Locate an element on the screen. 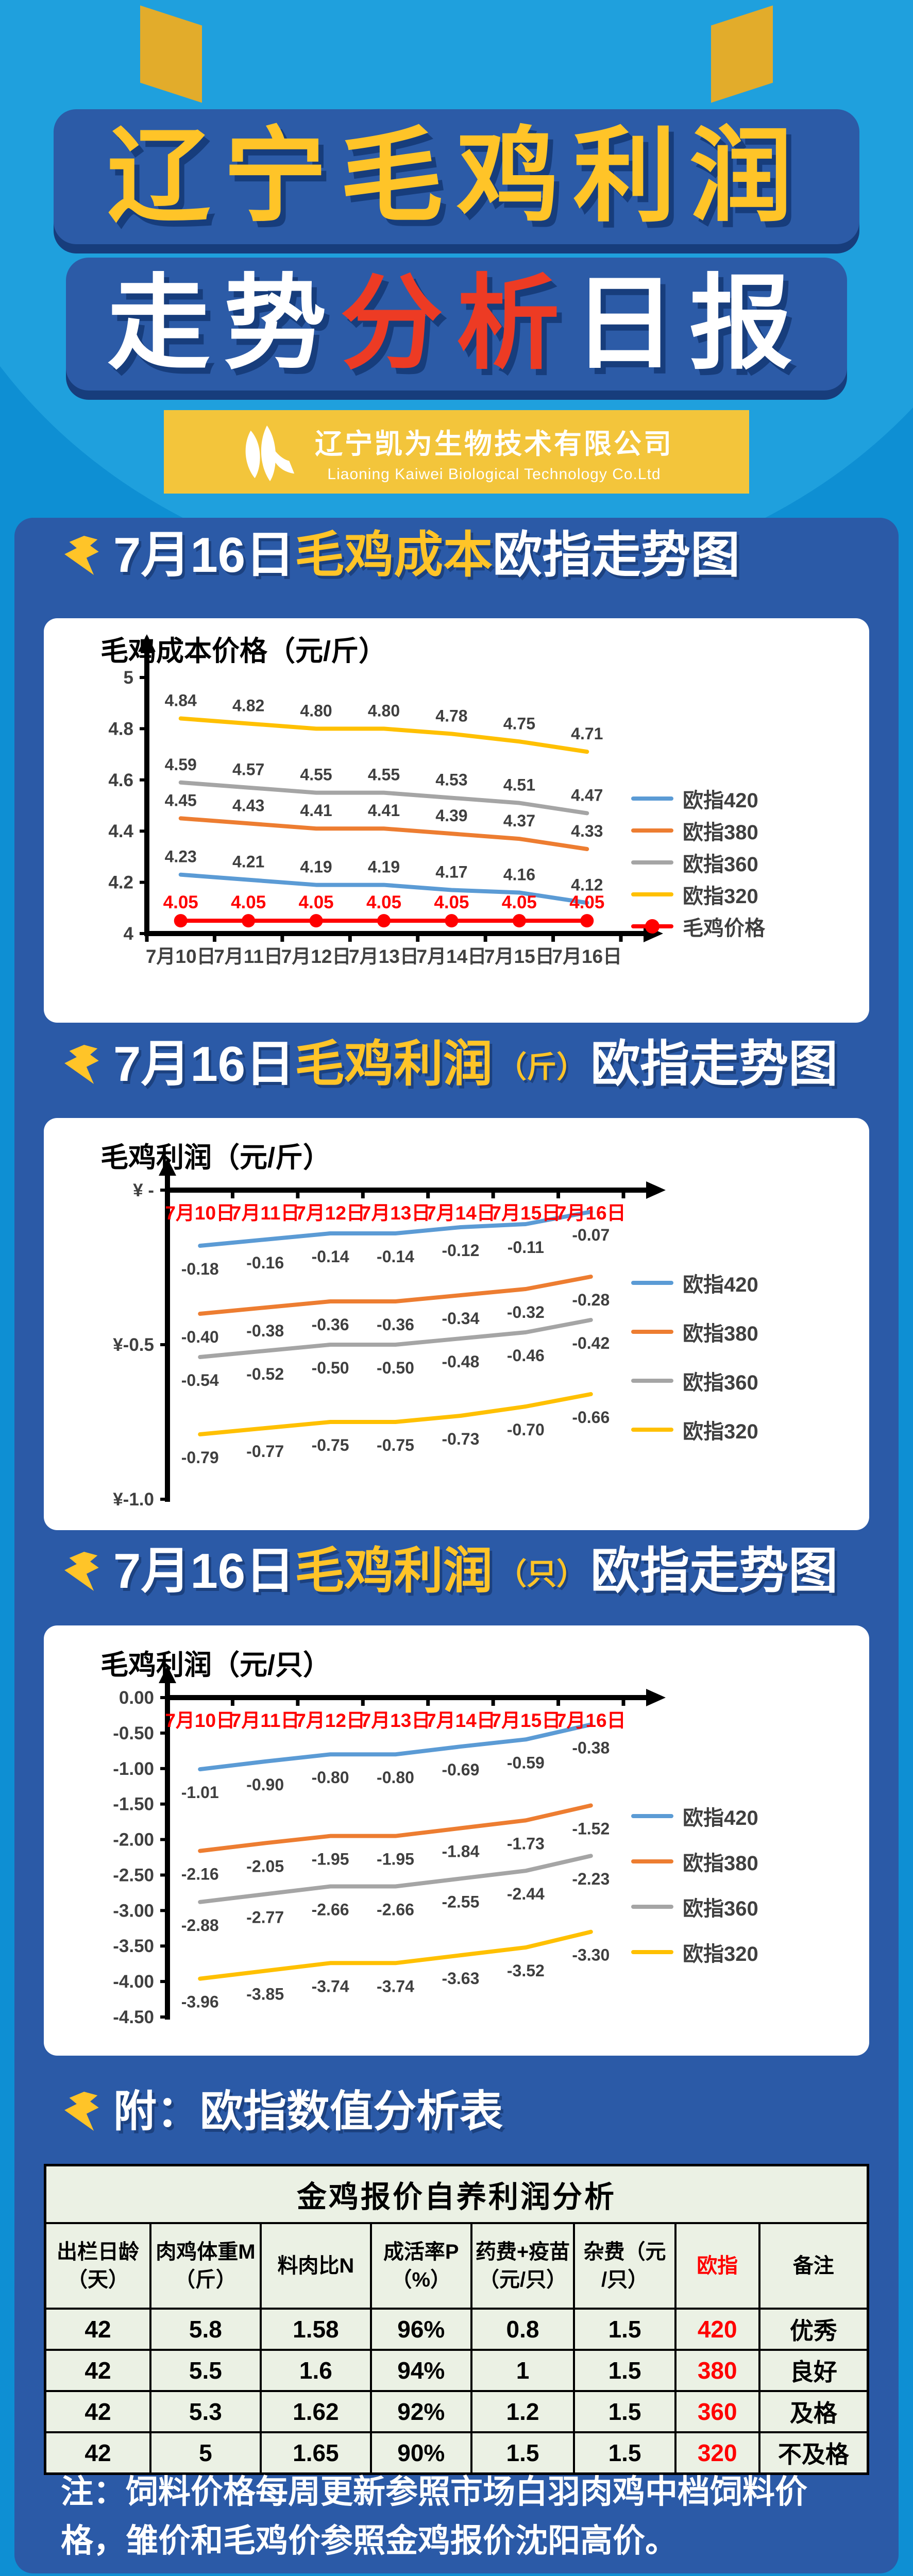  y-tick-label: 4.4 is located at coordinates (120, 831).